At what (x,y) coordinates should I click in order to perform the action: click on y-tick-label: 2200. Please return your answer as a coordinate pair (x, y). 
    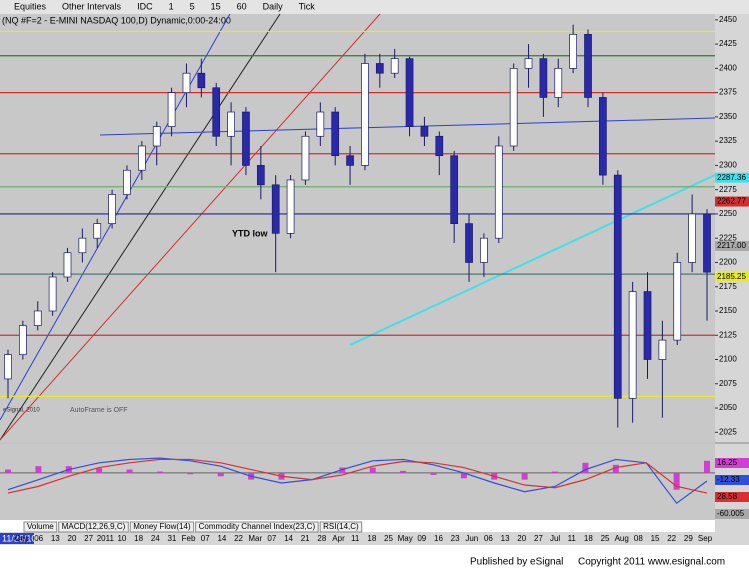
    Looking at the image, I should click on (728, 262).